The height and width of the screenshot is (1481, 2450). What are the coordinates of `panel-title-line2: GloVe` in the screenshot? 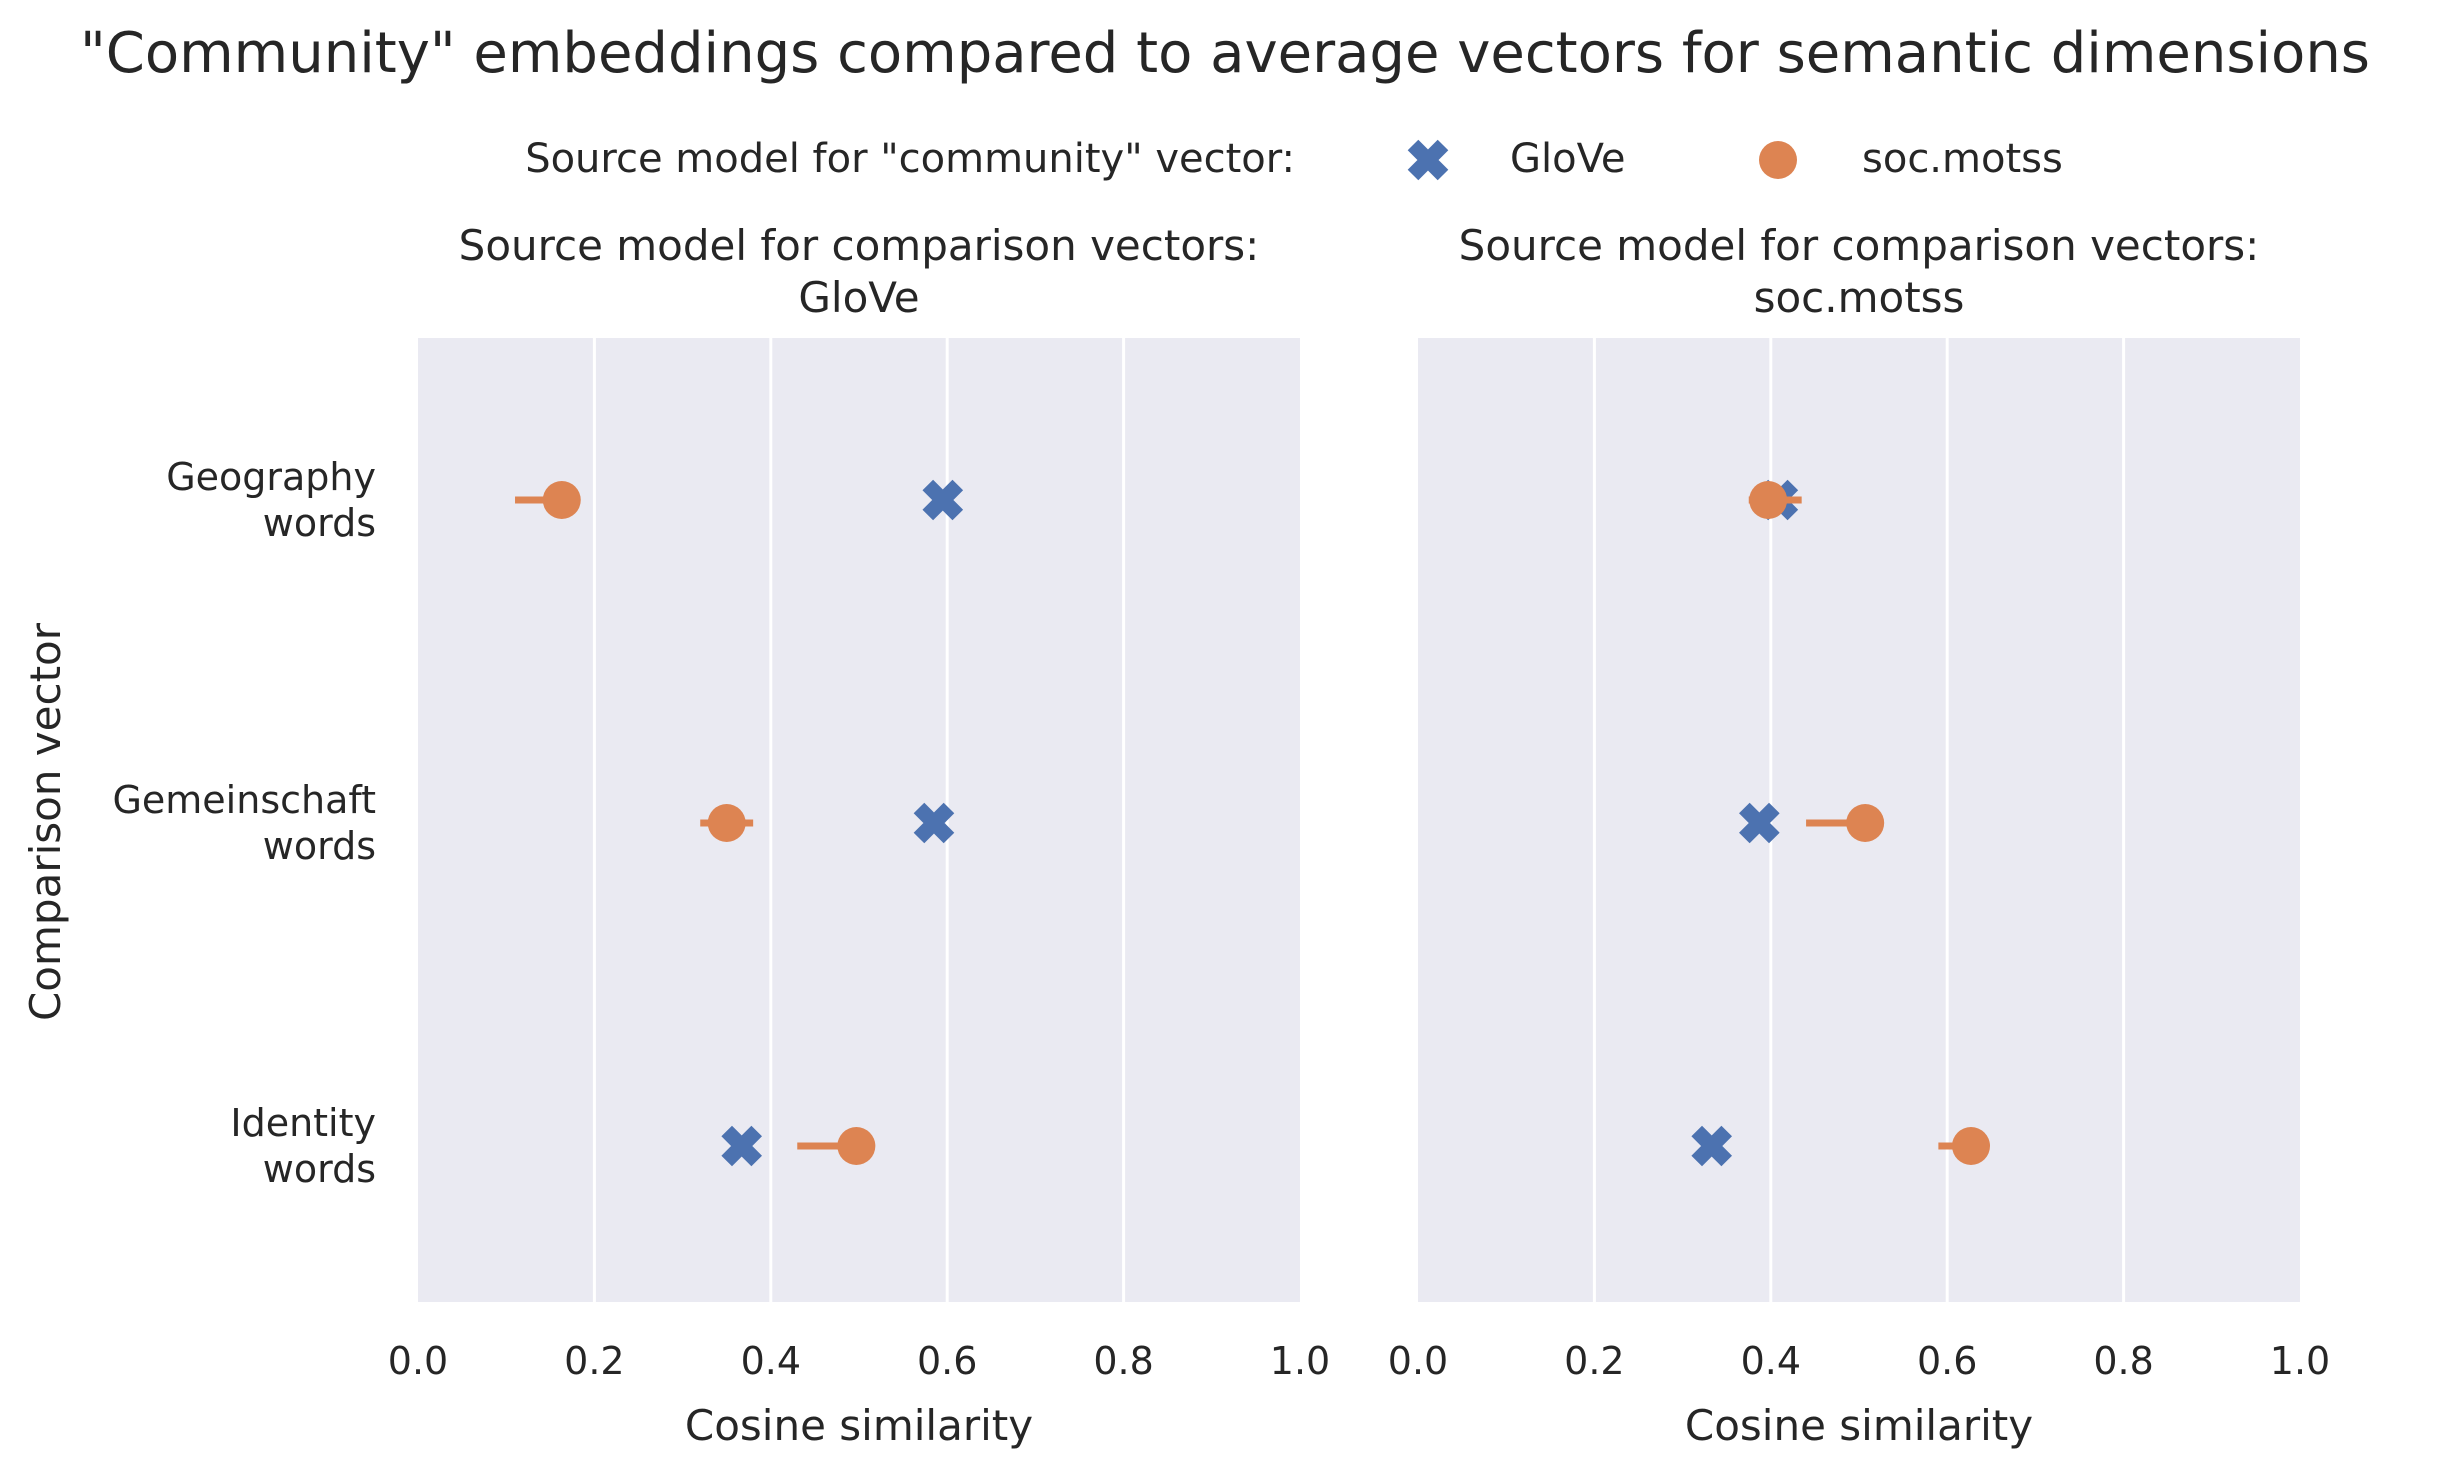 It's located at (858, 297).